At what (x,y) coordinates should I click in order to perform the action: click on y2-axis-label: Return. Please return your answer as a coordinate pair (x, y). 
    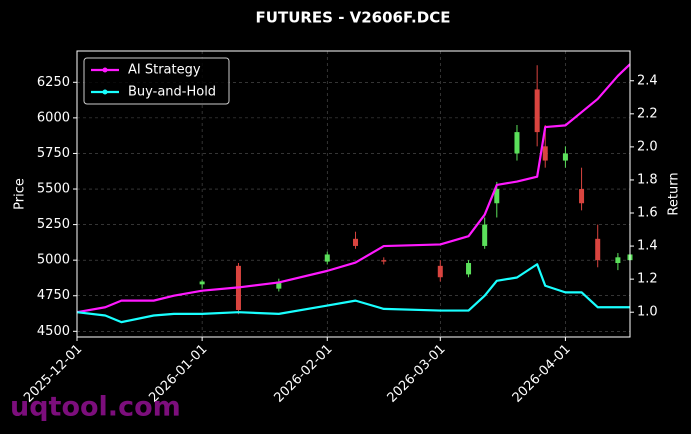
    Looking at the image, I should click on (674, 193).